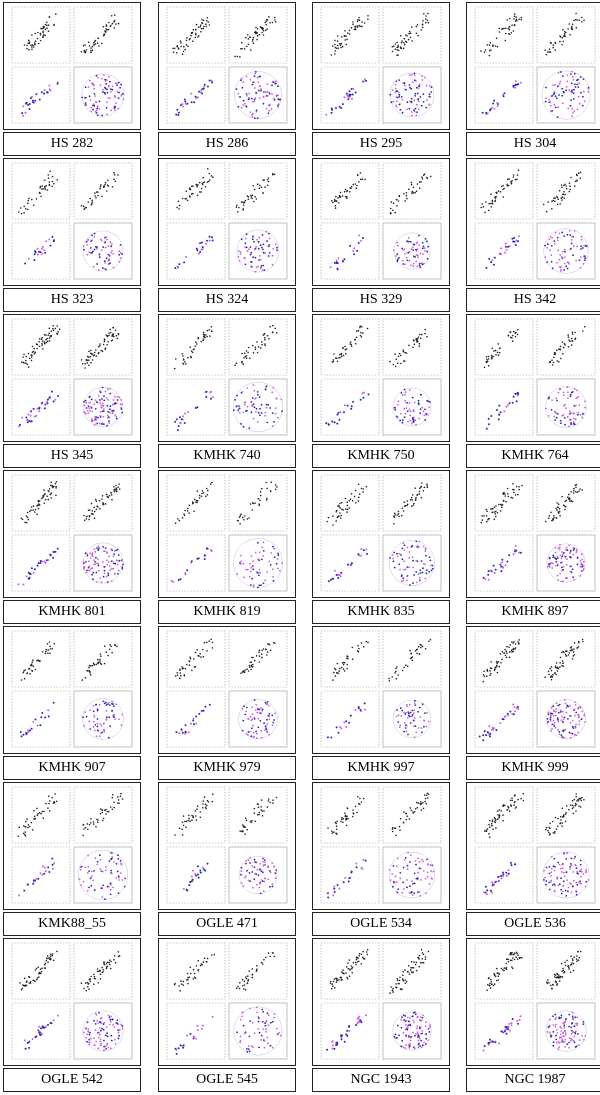 The height and width of the screenshot is (1095, 600). I want to click on cluster-name-label: KMHK 819, so click(227, 612).